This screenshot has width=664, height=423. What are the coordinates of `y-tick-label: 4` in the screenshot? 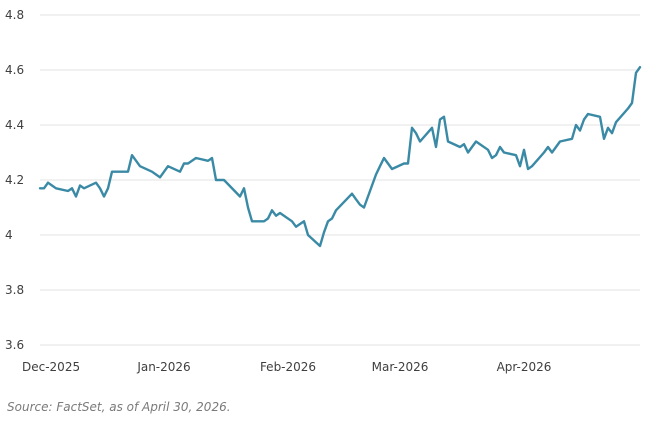 It's located at (9, 235).